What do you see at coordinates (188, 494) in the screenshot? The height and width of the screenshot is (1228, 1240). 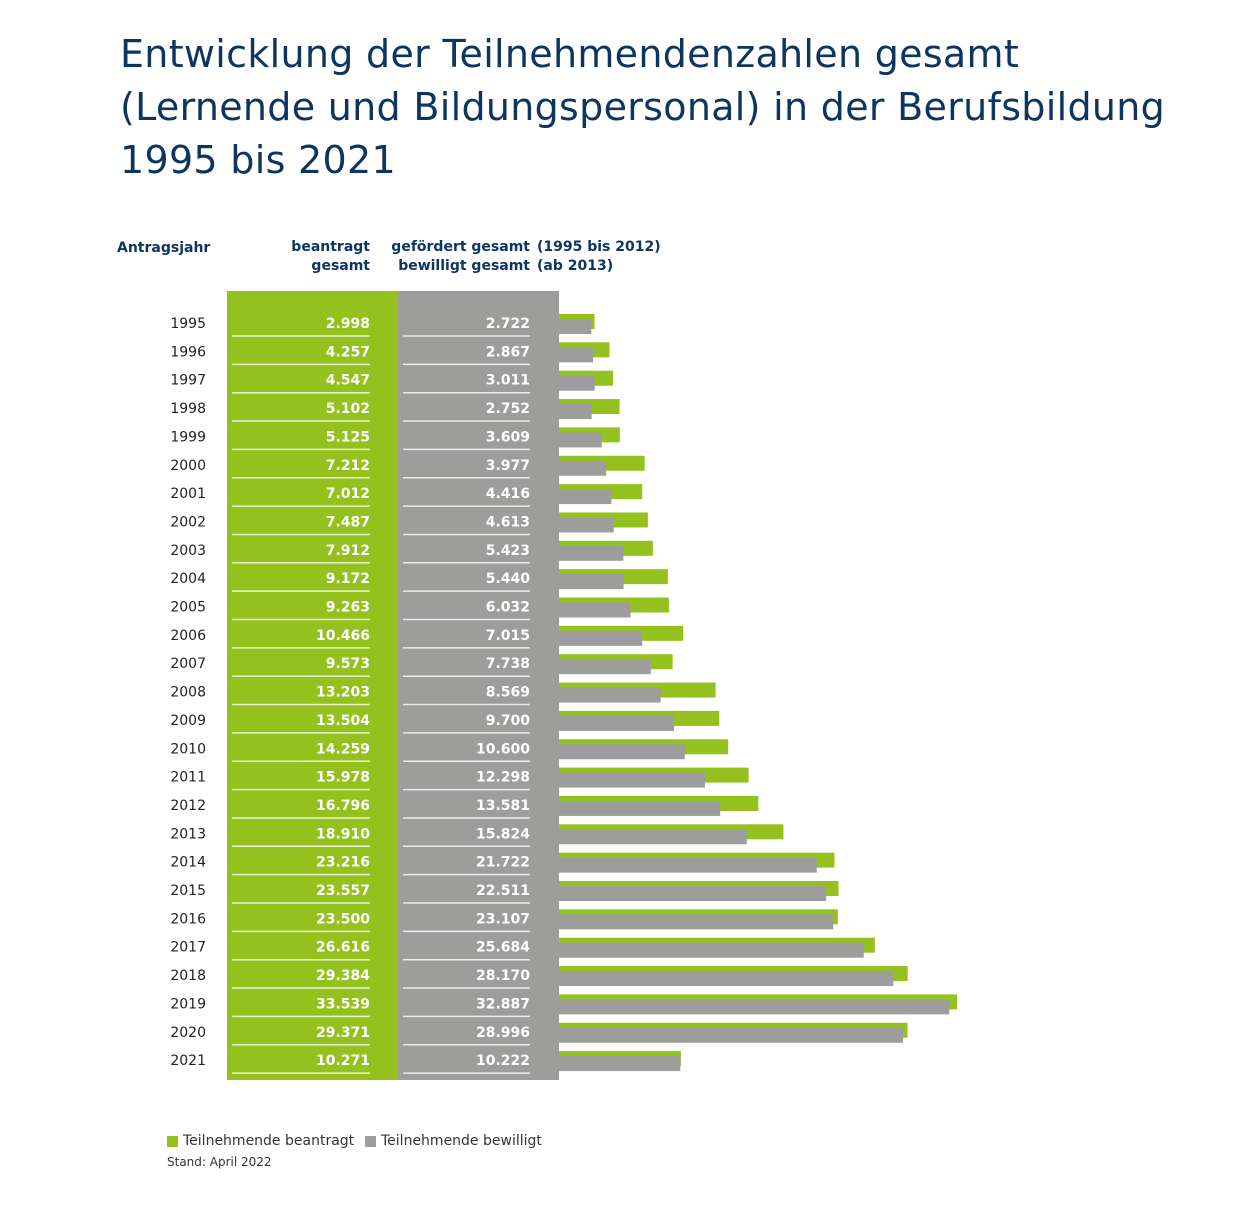 I see `year-label: 2001` at bounding box center [188, 494].